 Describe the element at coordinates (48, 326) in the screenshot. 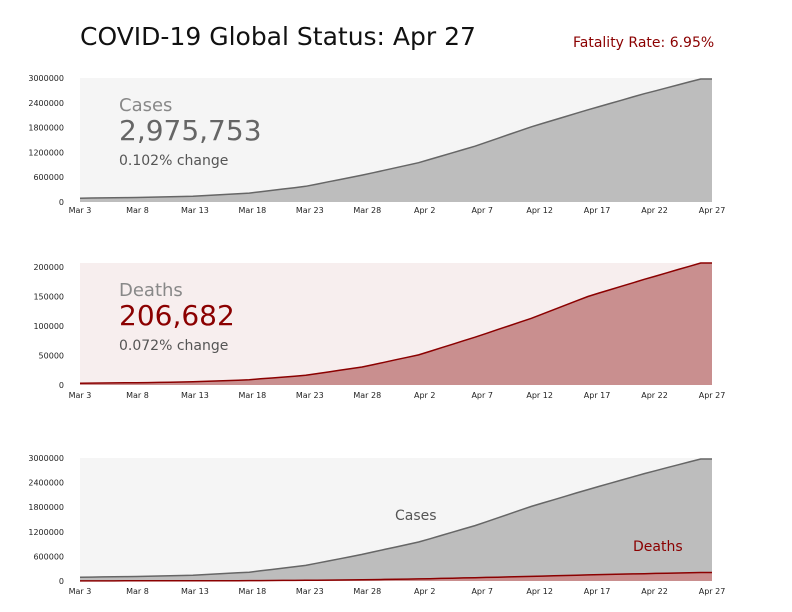

I see `y-tick-label: 100000` at that location.